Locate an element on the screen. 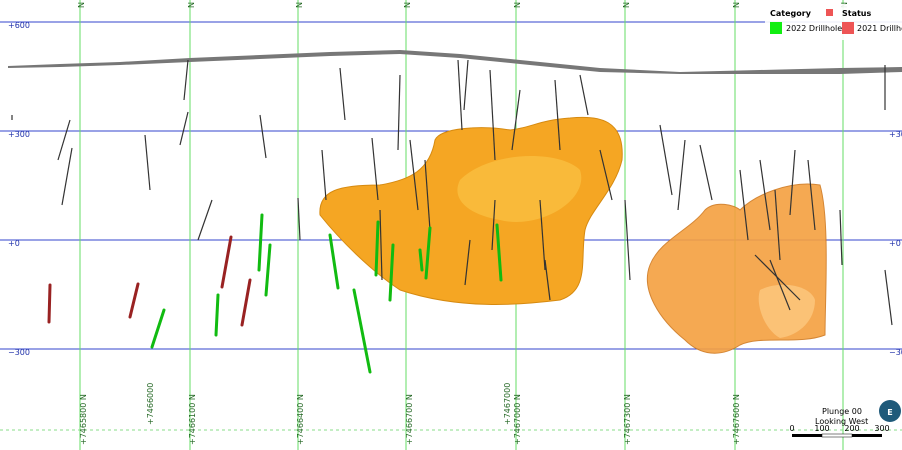  looking-label: Looking West is located at coordinates (841, 421).